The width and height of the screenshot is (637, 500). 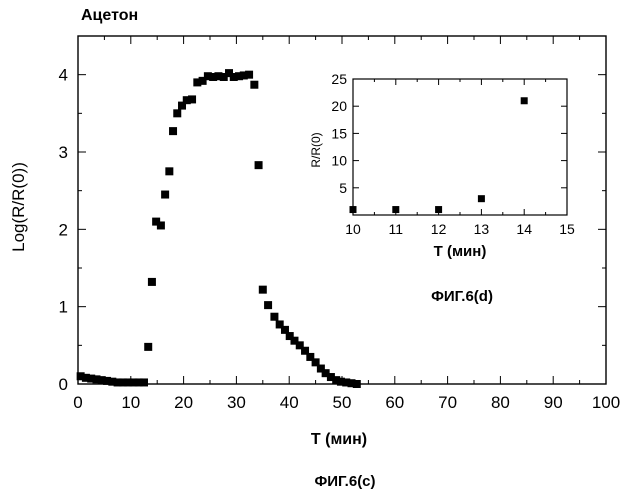 What do you see at coordinates (63, 75) in the screenshot?
I see `main-y-tick-label: 4` at bounding box center [63, 75].